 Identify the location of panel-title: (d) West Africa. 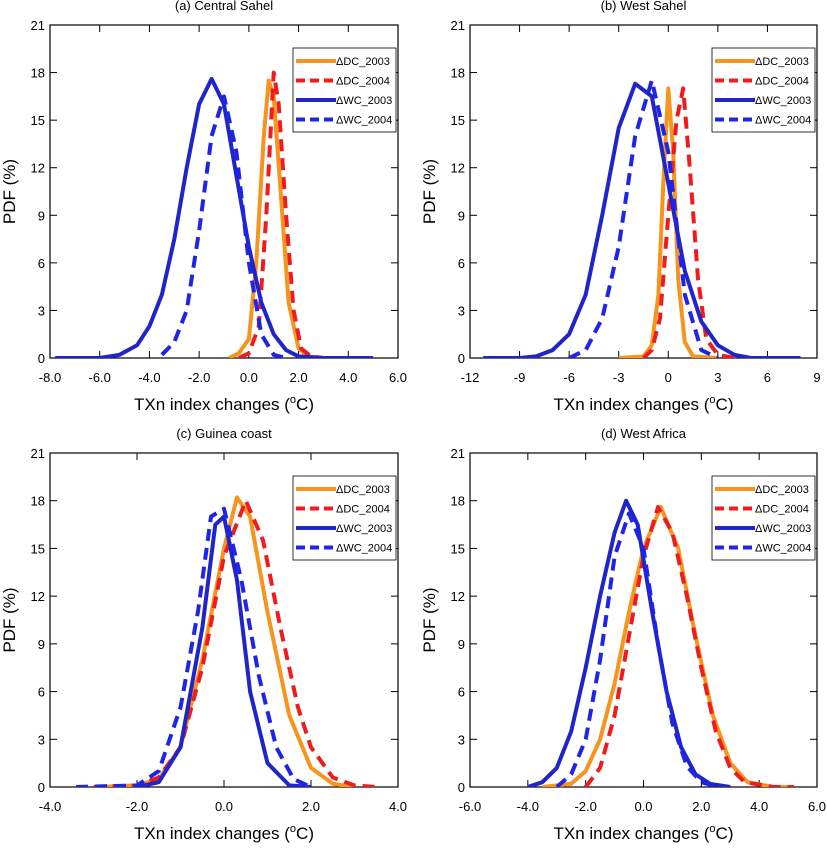
(644, 433).